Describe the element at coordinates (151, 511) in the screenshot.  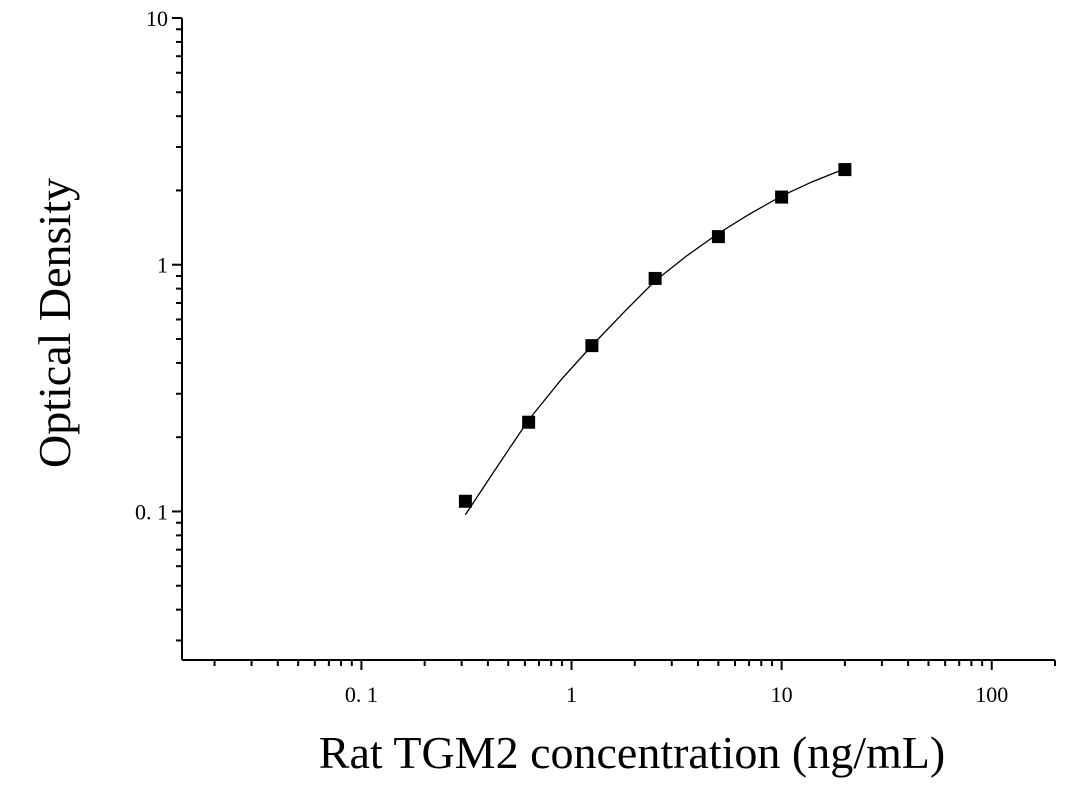
I see `y-tick-label: 0. 1` at that location.